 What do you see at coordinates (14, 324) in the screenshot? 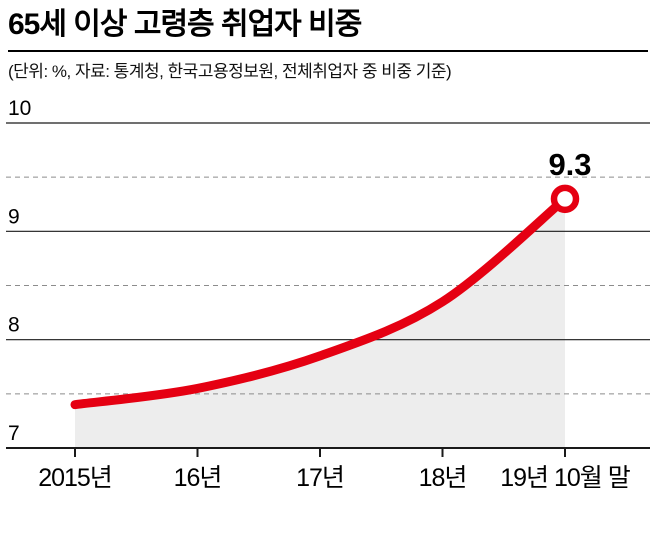
I see `y-tick-label: 8` at bounding box center [14, 324].